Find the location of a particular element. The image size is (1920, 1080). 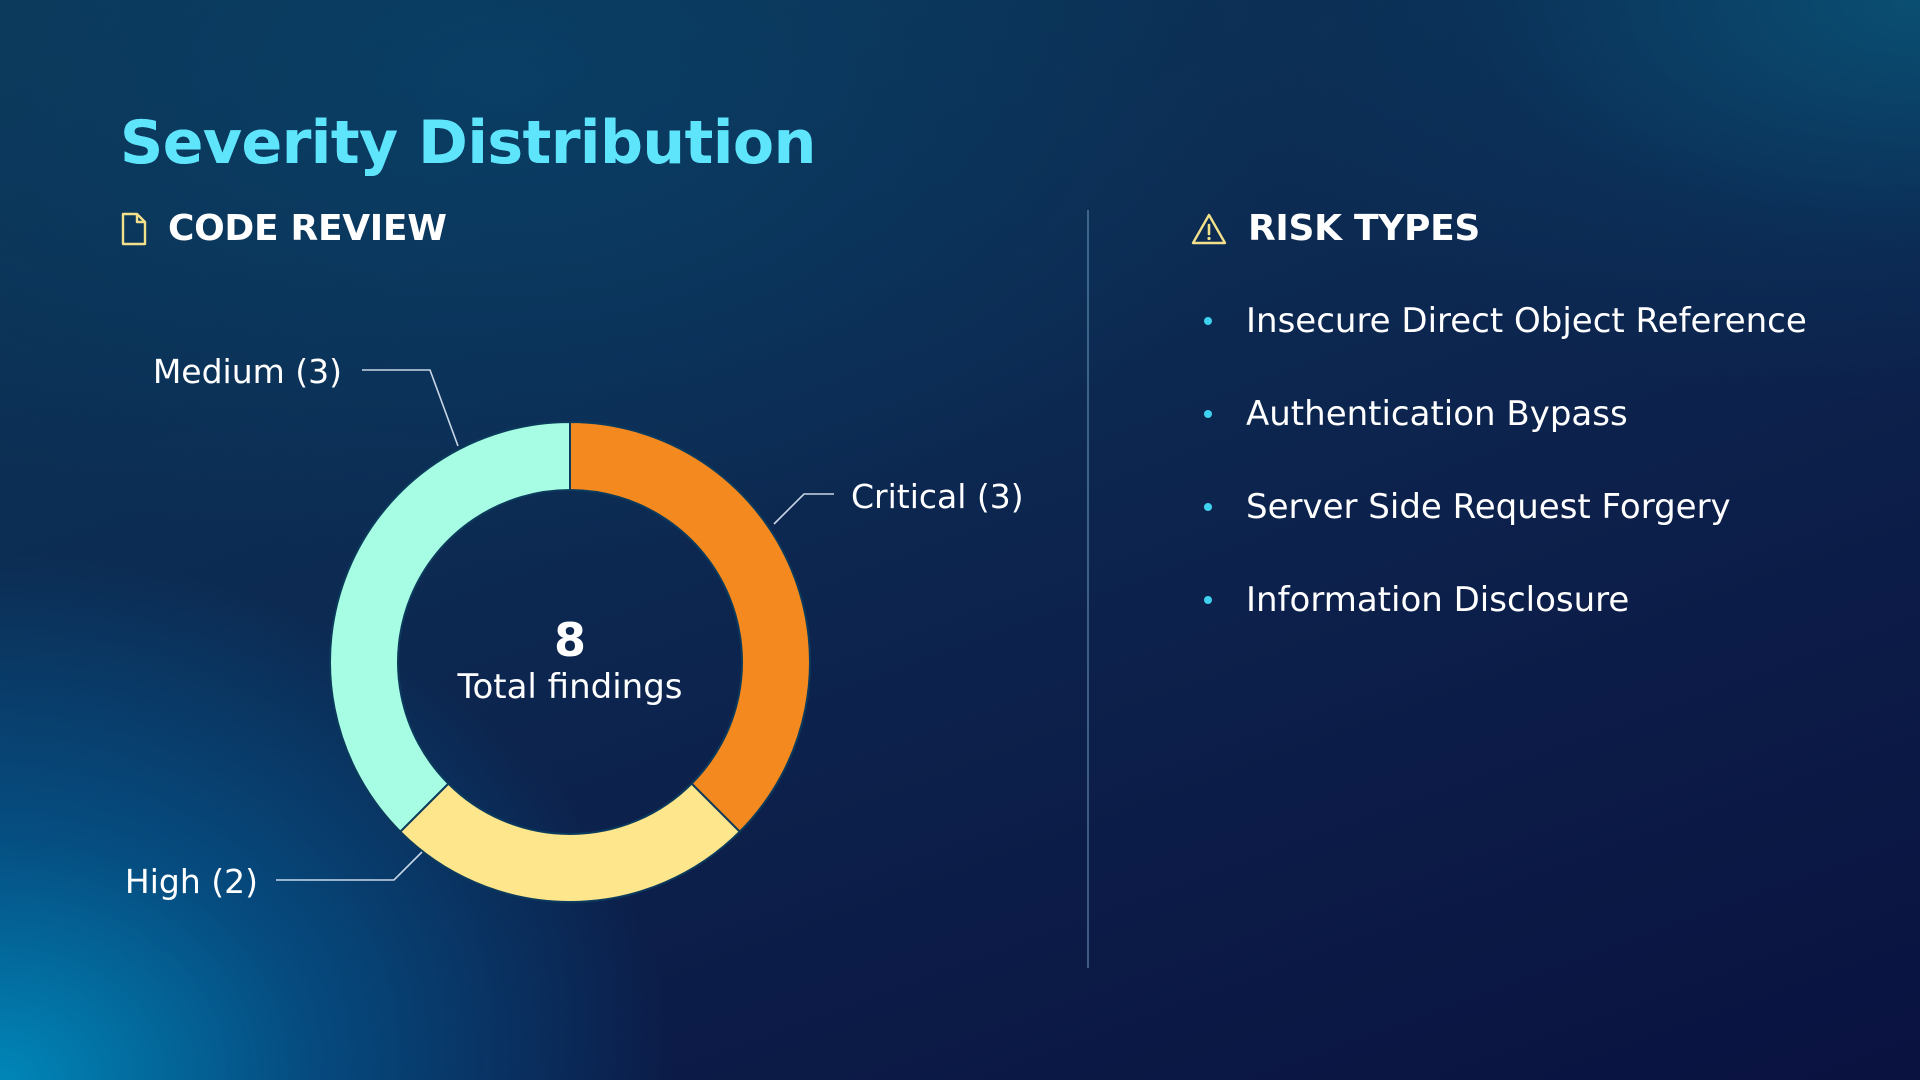

risk-type-label: Server Side Request Forgery is located at coordinates (1488, 507).